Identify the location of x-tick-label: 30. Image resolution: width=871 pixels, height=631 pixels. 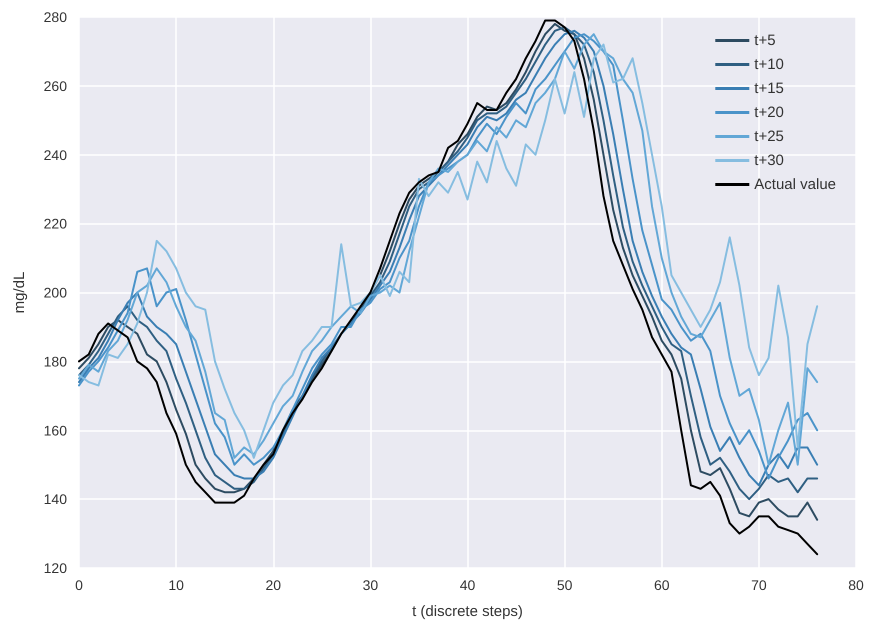
(370, 585).